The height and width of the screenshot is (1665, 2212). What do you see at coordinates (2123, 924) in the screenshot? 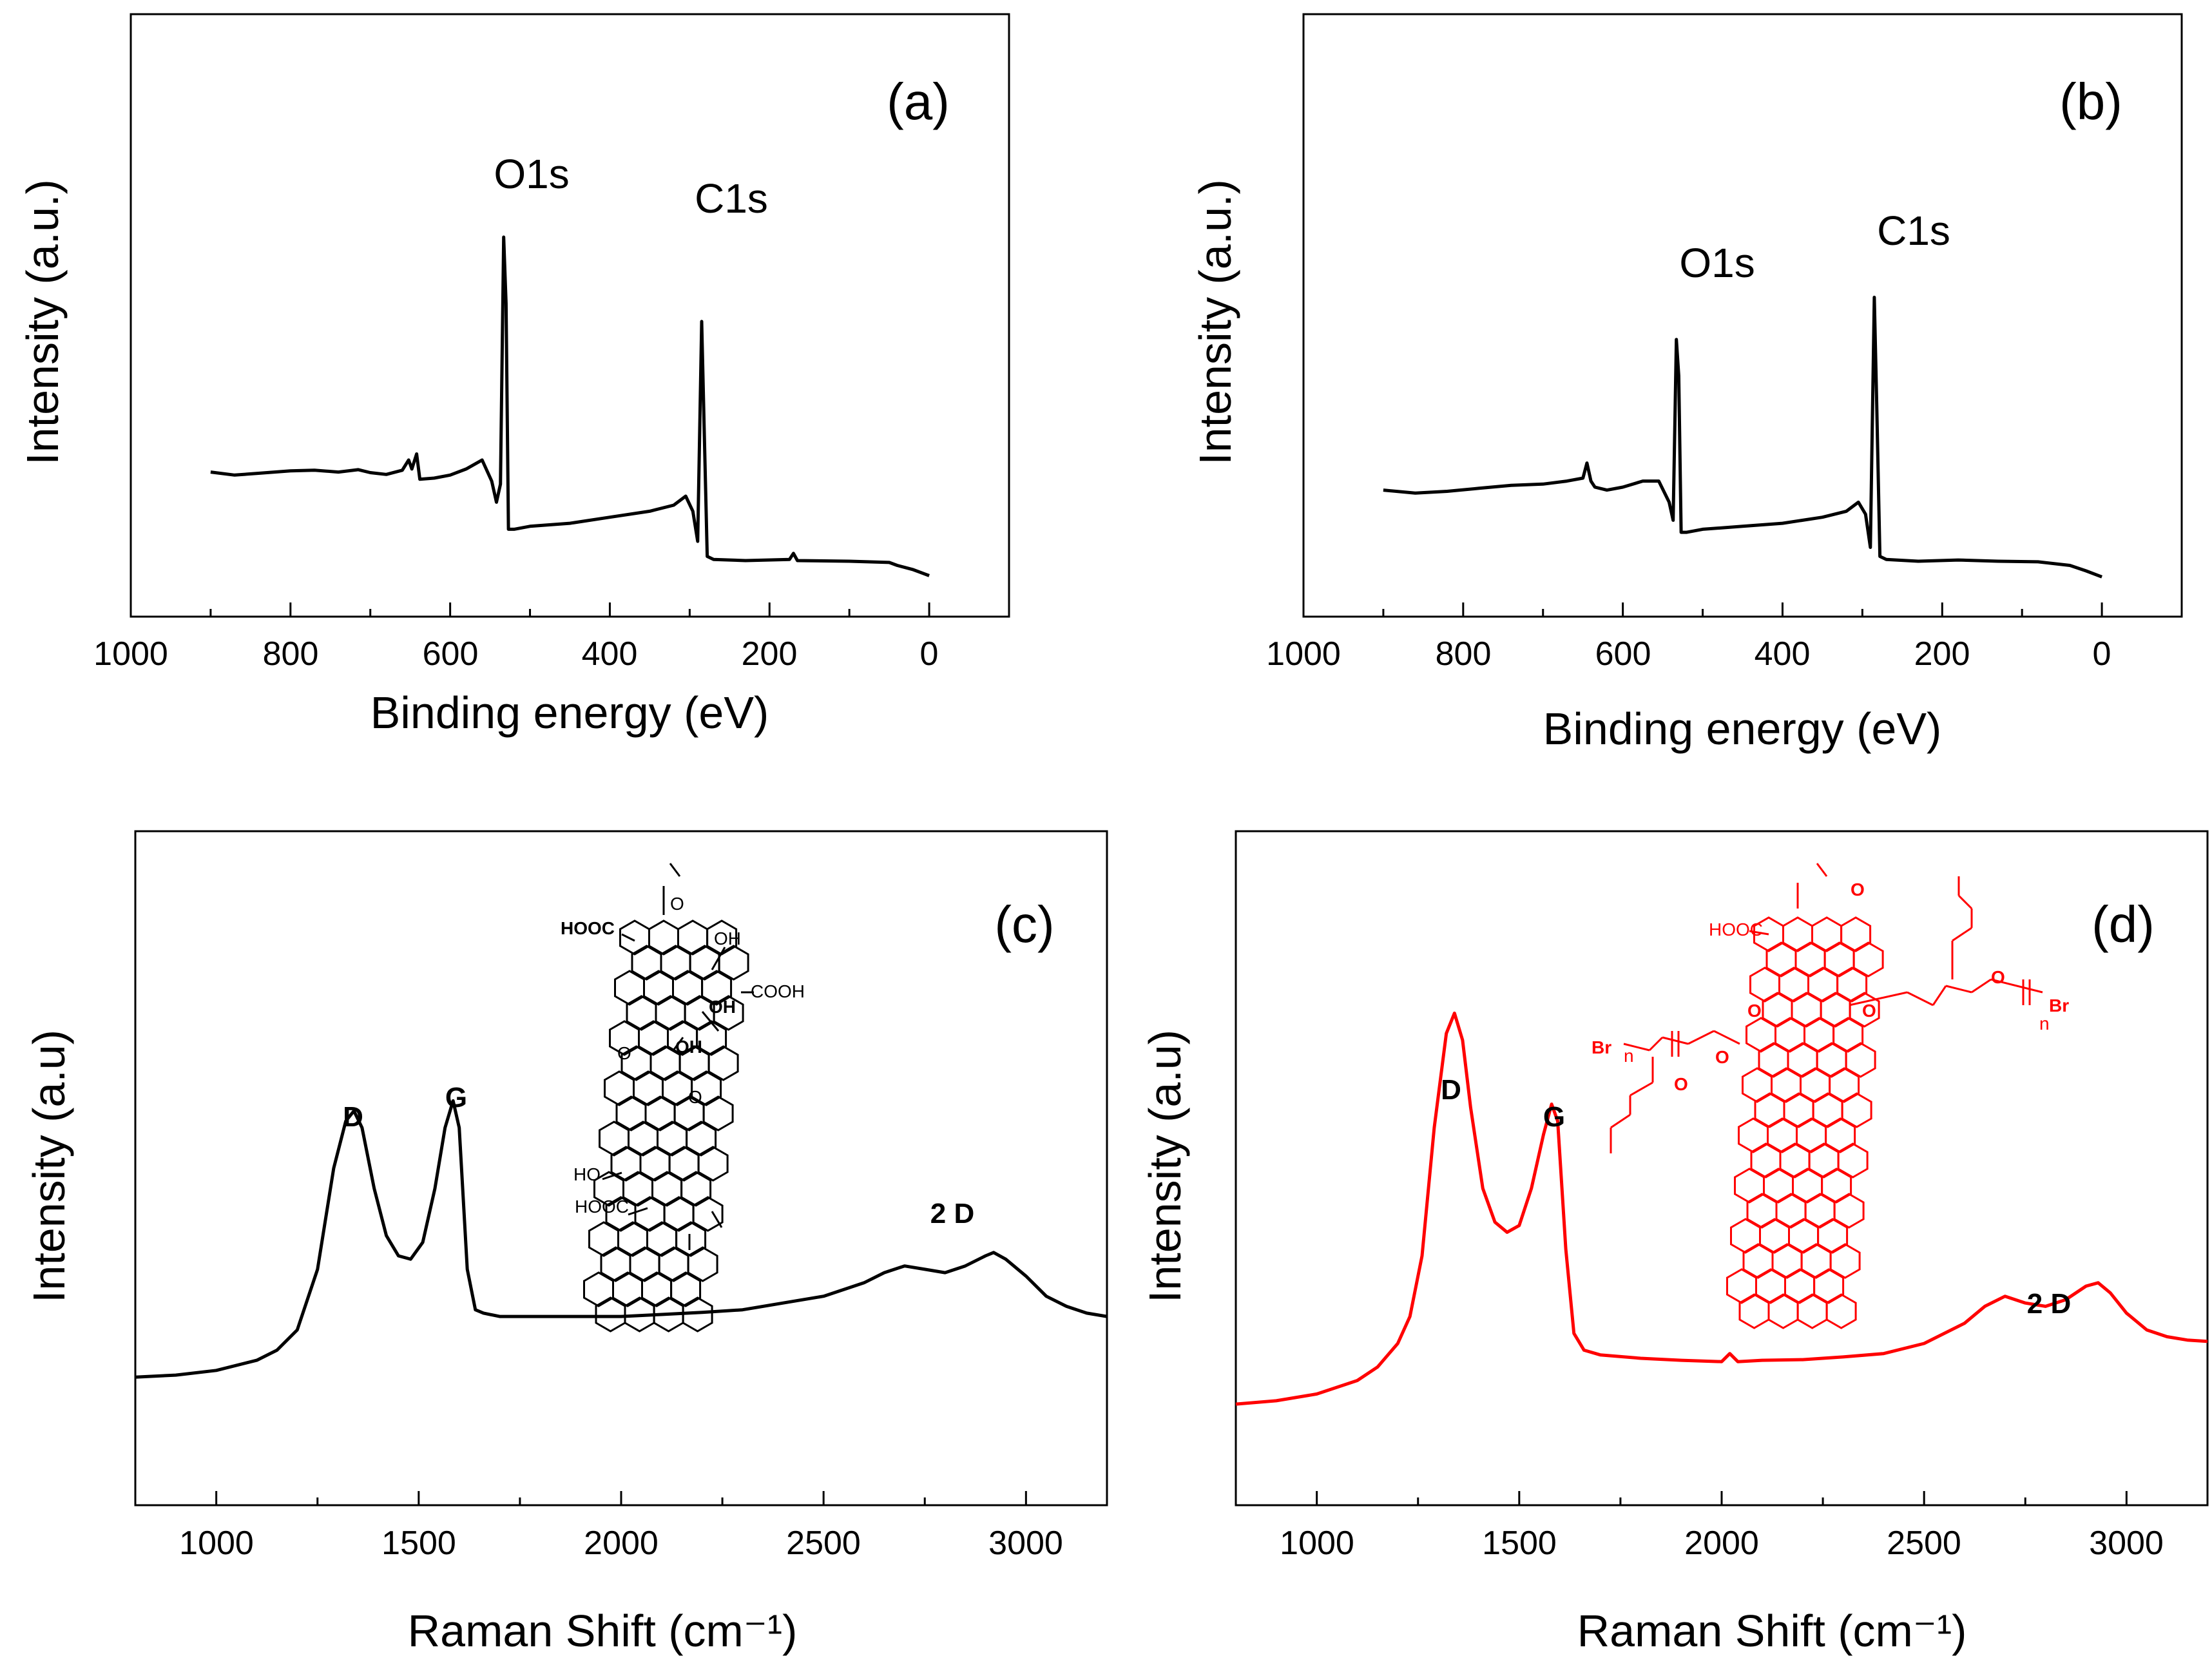
I see `panel-label: (d)` at bounding box center [2123, 924].